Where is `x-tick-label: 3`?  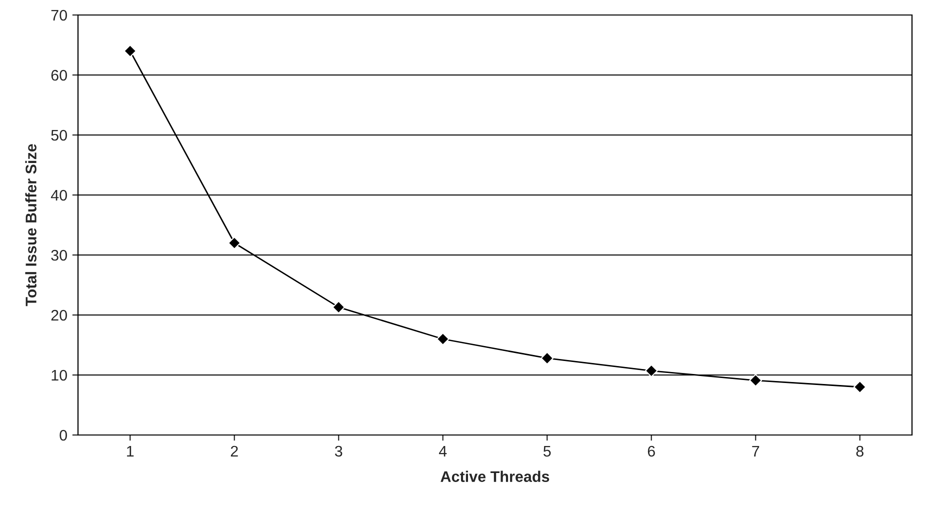
x-tick-label: 3 is located at coordinates (338, 451).